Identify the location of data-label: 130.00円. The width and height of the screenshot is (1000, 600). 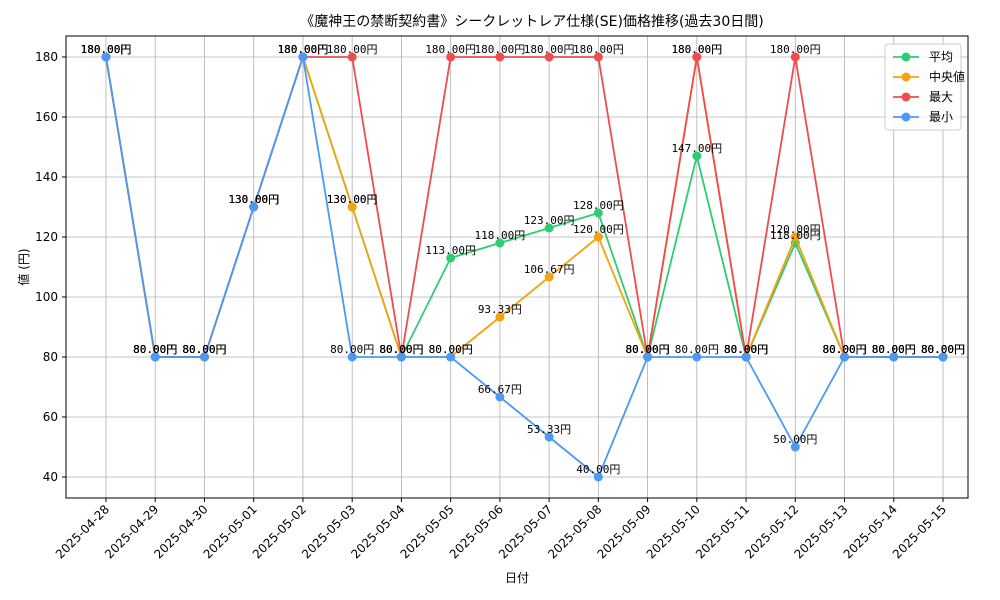
(253, 199).